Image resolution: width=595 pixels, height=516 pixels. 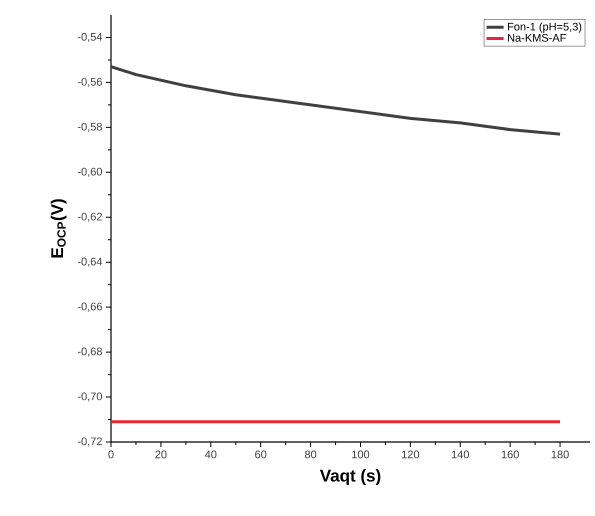 I want to click on x-tick-label: 20, so click(x=161, y=454).